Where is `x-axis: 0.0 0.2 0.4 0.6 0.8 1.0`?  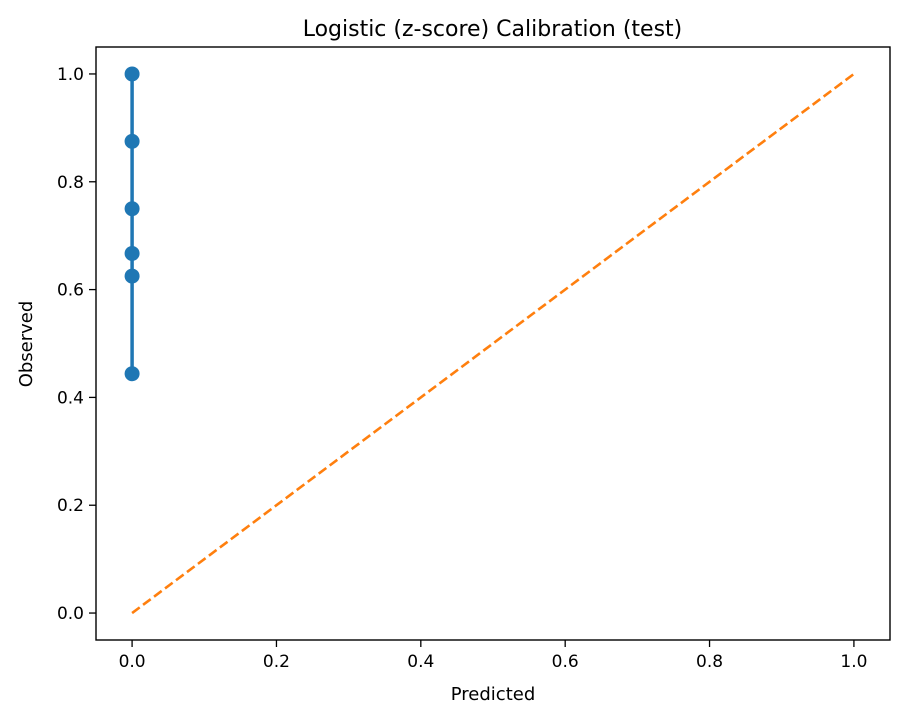
x-axis: 0.0 0.2 0.4 0.6 0.8 1.0 is located at coordinates (493, 656).